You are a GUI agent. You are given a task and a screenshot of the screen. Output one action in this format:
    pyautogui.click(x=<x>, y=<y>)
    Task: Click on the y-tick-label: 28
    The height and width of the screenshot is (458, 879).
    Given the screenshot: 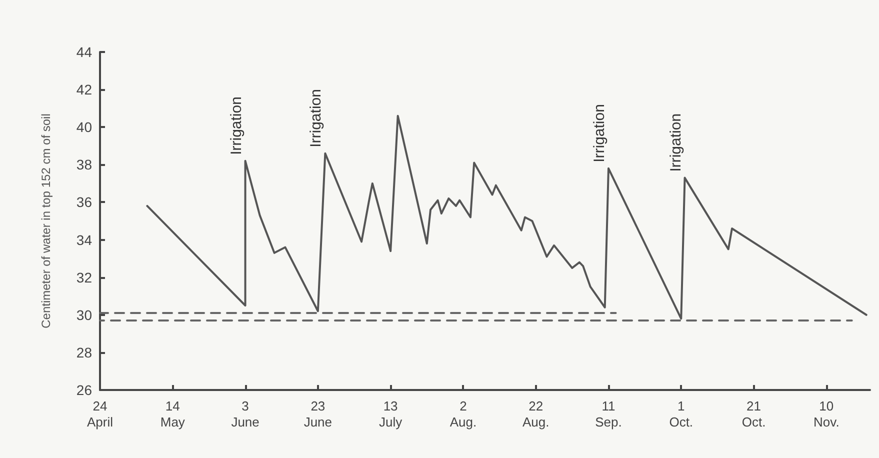 What is the action you would take?
    pyautogui.click(x=84, y=352)
    